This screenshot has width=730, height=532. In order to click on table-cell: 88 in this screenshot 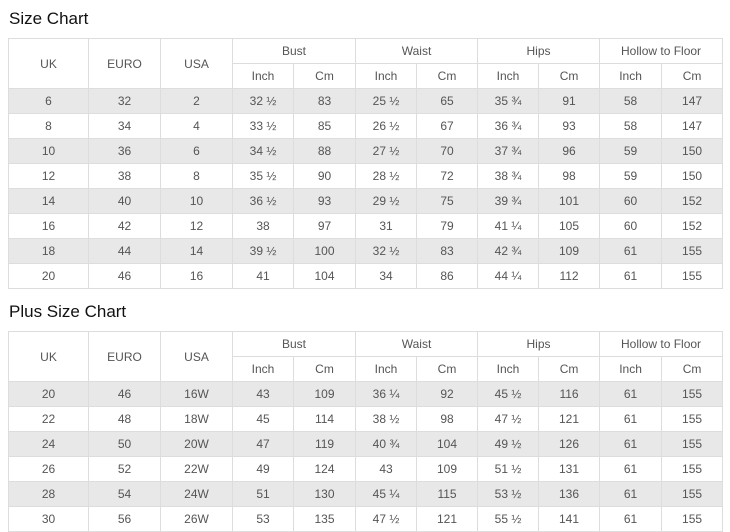, I will do `click(324, 151)`.